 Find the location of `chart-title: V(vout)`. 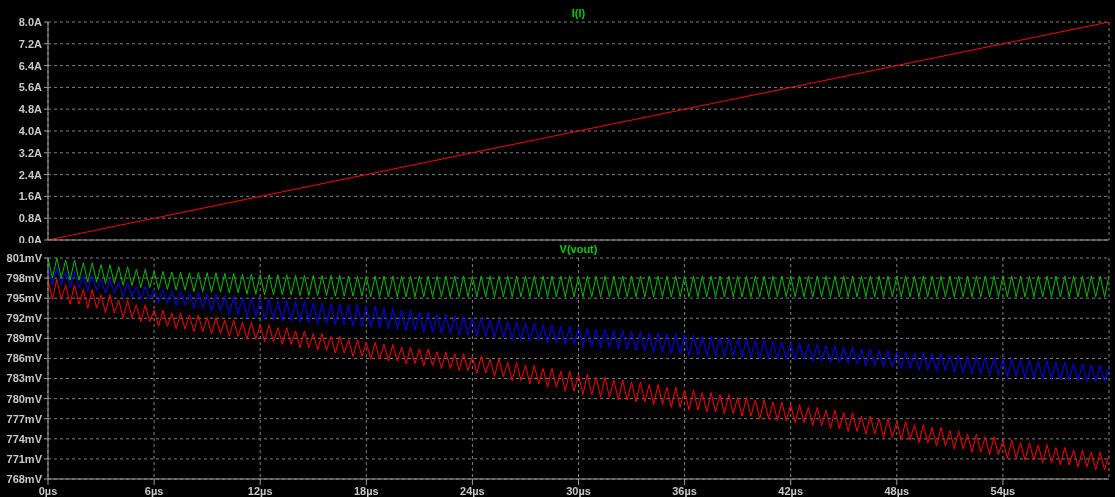

chart-title: V(vout) is located at coordinates (578, 249).